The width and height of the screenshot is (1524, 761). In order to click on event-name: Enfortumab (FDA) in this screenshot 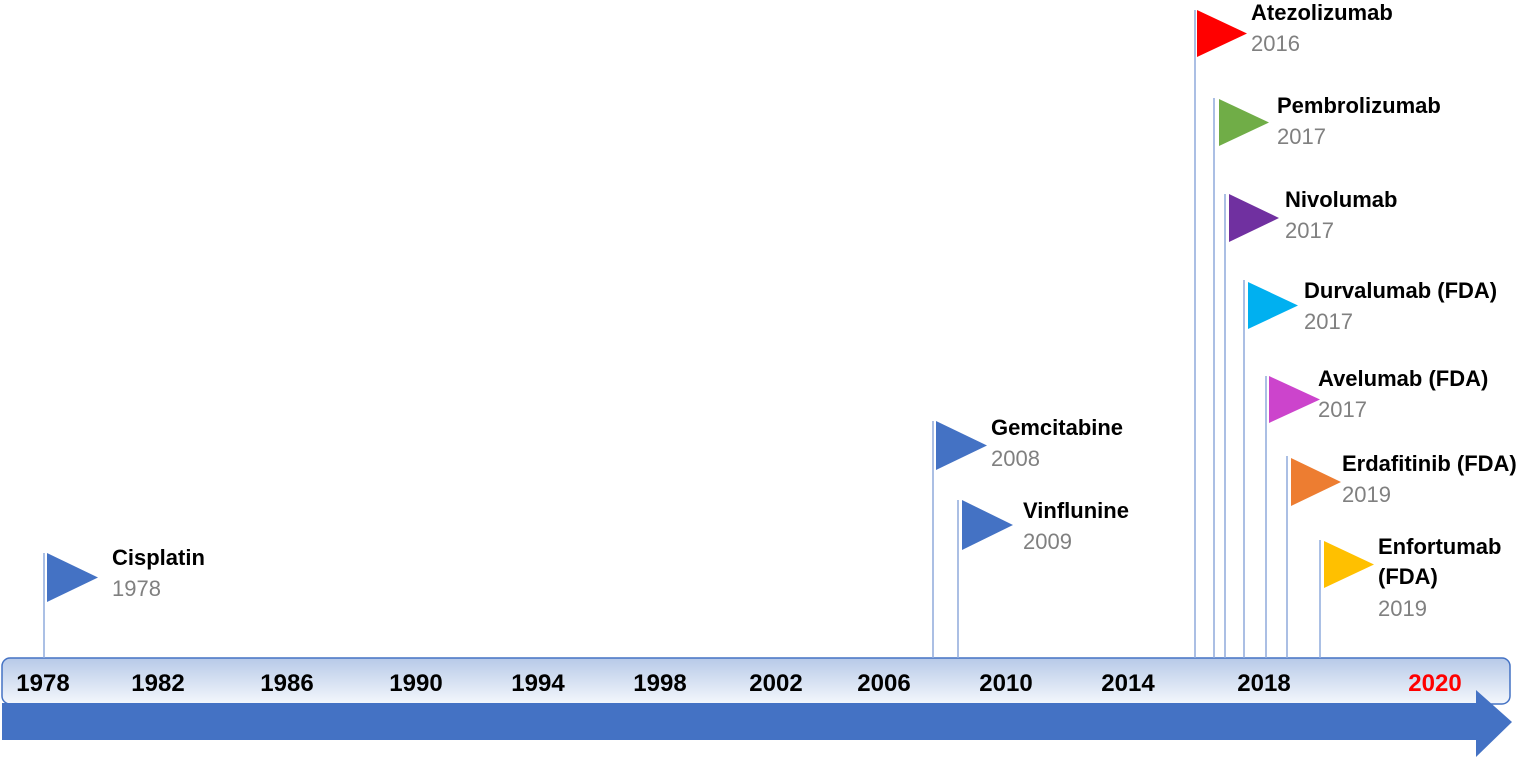, I will do `click(1440, 561)`.